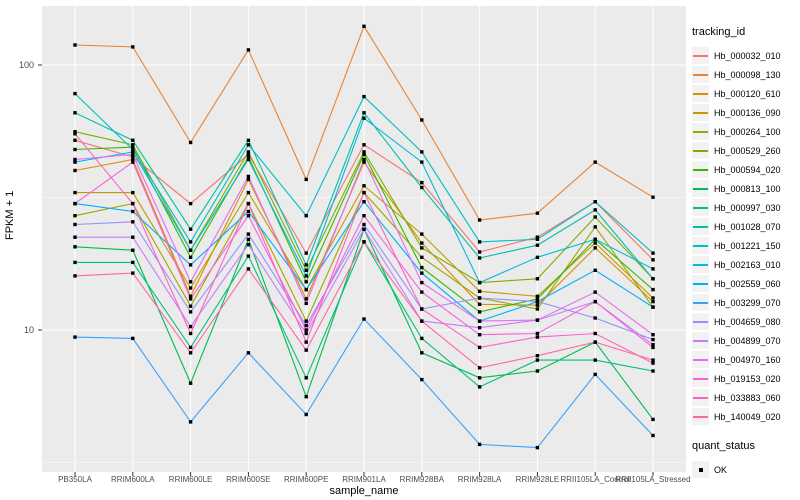 The image size is (800, 500). Describe the element at coordinates (747, 131) in the screenshot. I see `legend-label: Hb_000264_100` at that location.